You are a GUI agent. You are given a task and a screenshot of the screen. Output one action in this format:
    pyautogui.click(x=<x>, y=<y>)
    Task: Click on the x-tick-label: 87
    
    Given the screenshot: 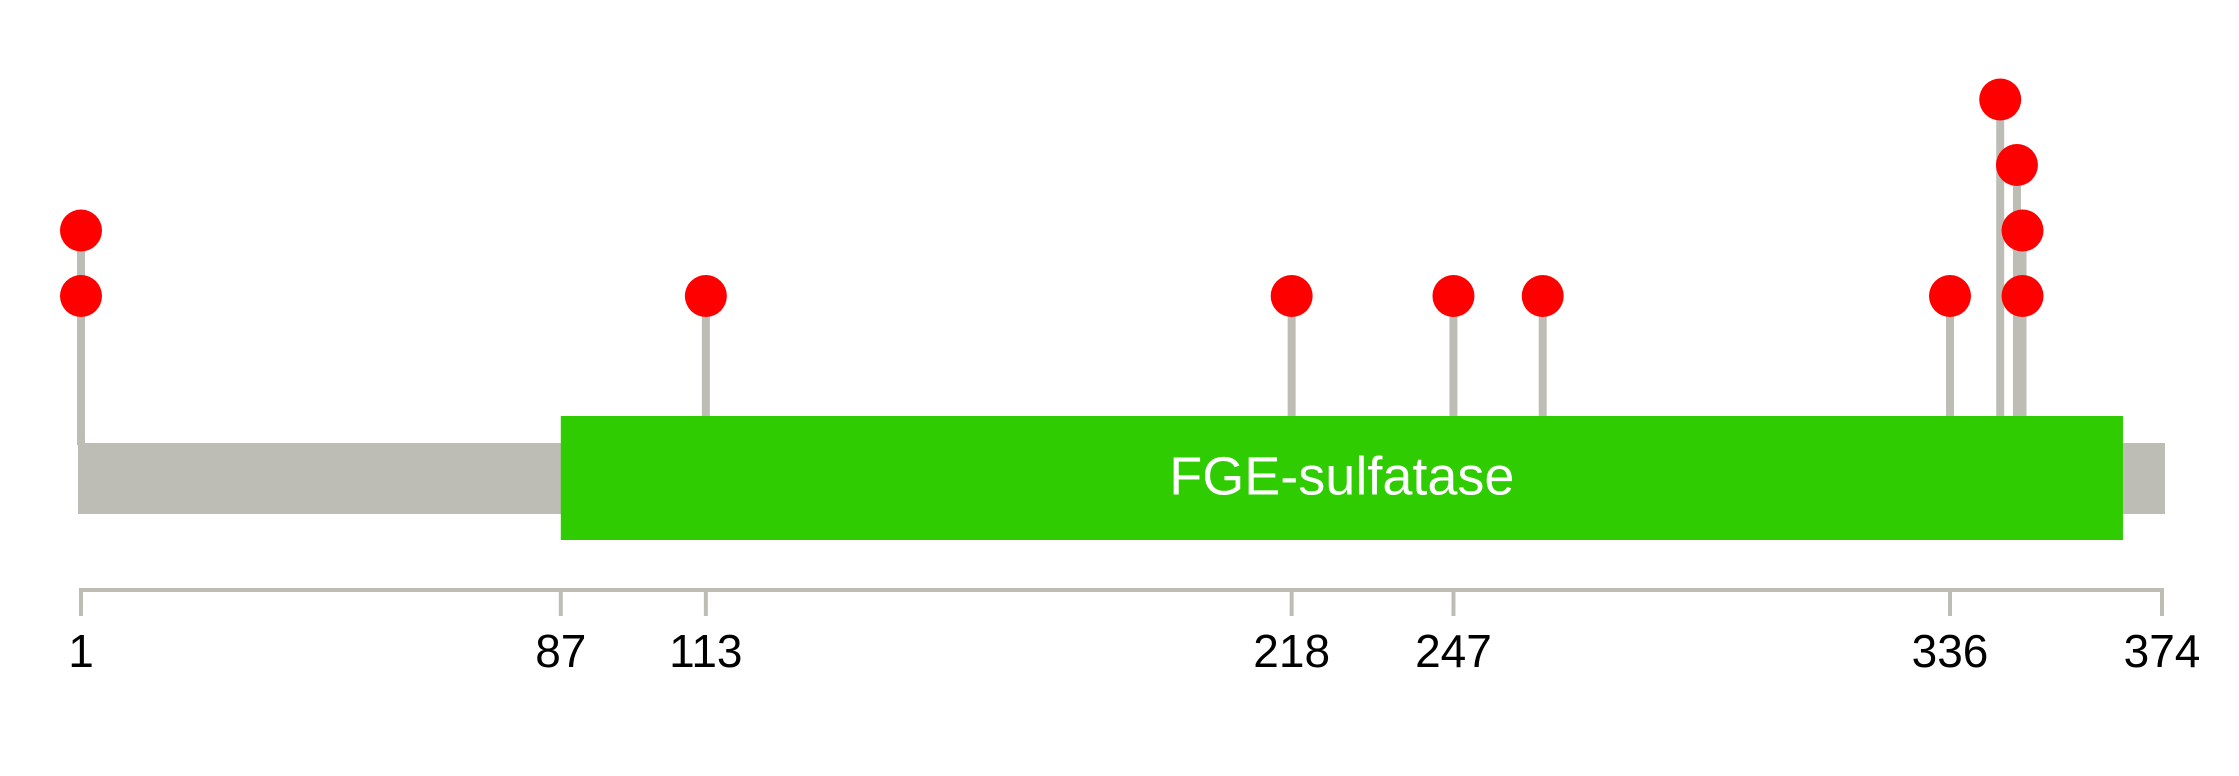 What is the action you would take?
    pyautogui.click(x=560, y=651)
    